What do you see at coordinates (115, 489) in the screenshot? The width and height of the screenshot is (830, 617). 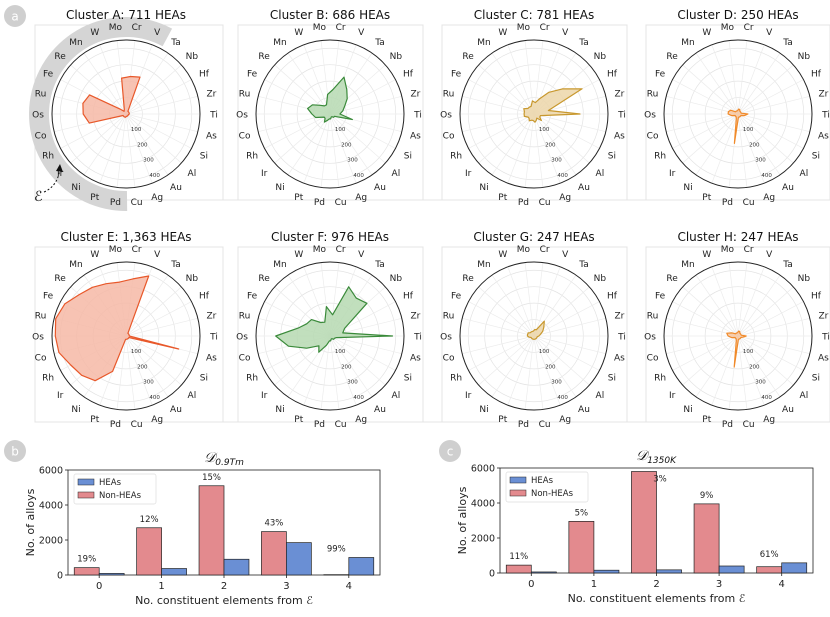 I see `legend-box` at bounding box center [115, 489].